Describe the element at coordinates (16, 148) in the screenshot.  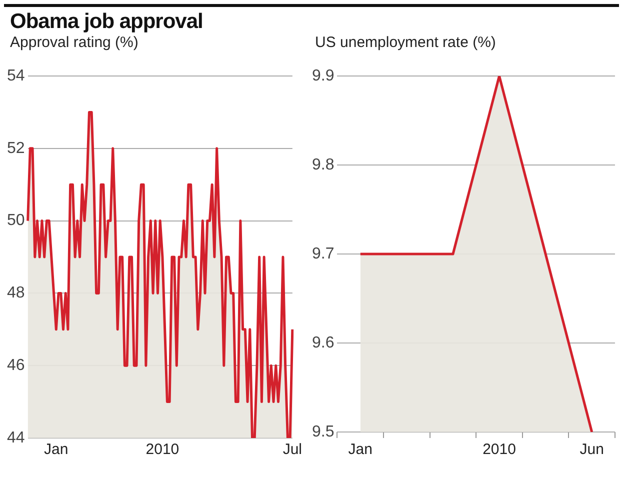
I see `y-tick-label: 52` at that location.